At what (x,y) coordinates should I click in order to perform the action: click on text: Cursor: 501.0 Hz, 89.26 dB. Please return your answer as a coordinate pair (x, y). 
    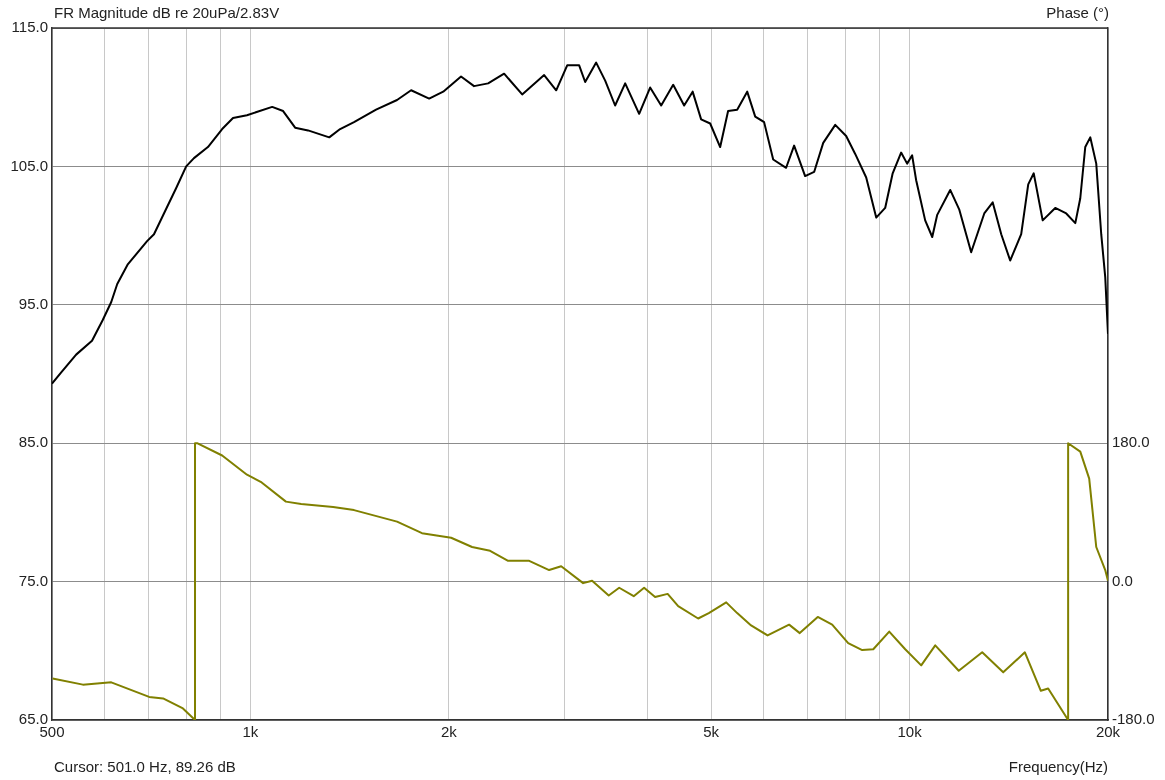
    Looking at the image, I should click on (145, 766).